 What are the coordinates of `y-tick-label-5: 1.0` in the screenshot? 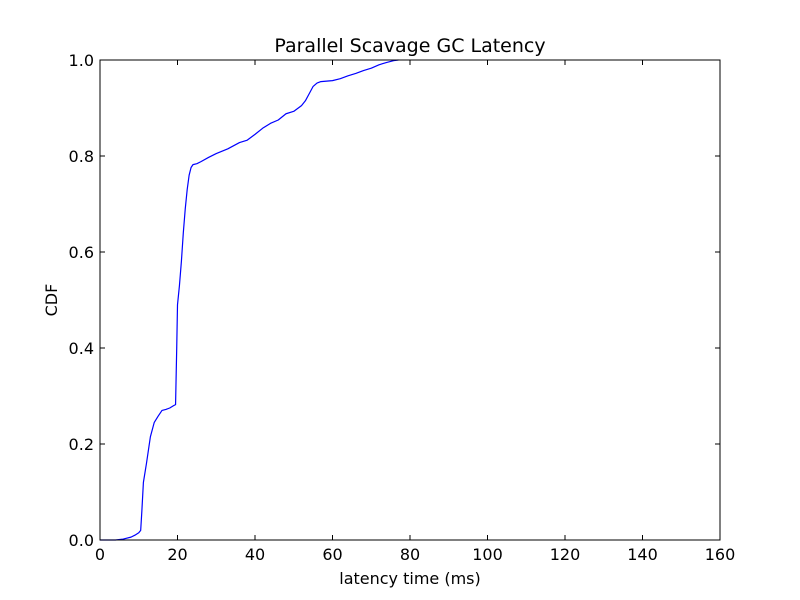 It's located at (81, 60).